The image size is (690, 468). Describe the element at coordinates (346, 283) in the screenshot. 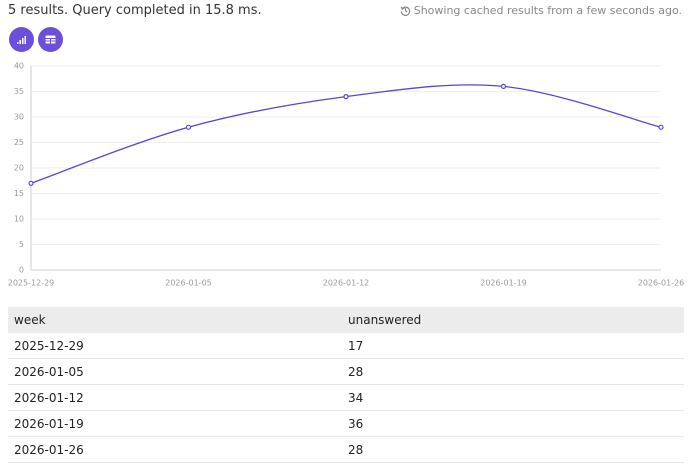

I see `x-tick-label: 2026-01-12` at that location.